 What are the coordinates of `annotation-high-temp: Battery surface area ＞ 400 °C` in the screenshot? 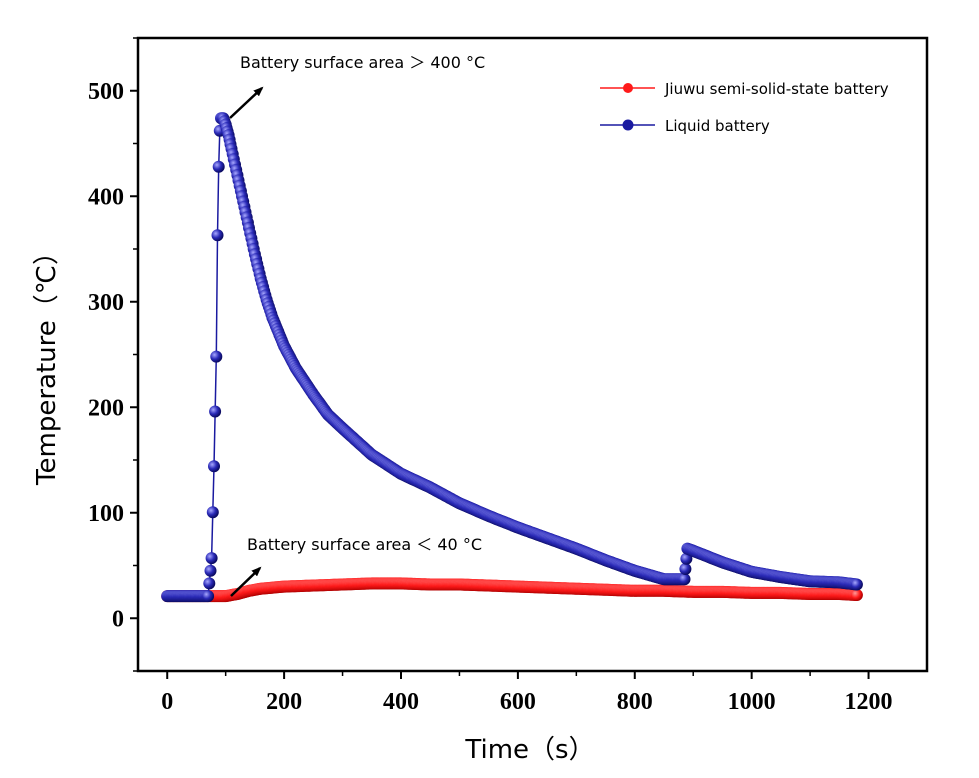 It's located at (362, 62).